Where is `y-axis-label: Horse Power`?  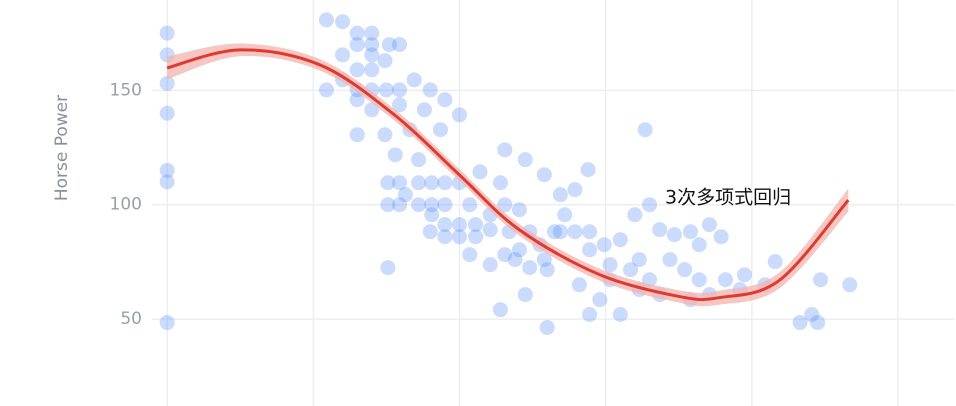
y-axis-label: Horse Power is located at coordinates (62, 148).